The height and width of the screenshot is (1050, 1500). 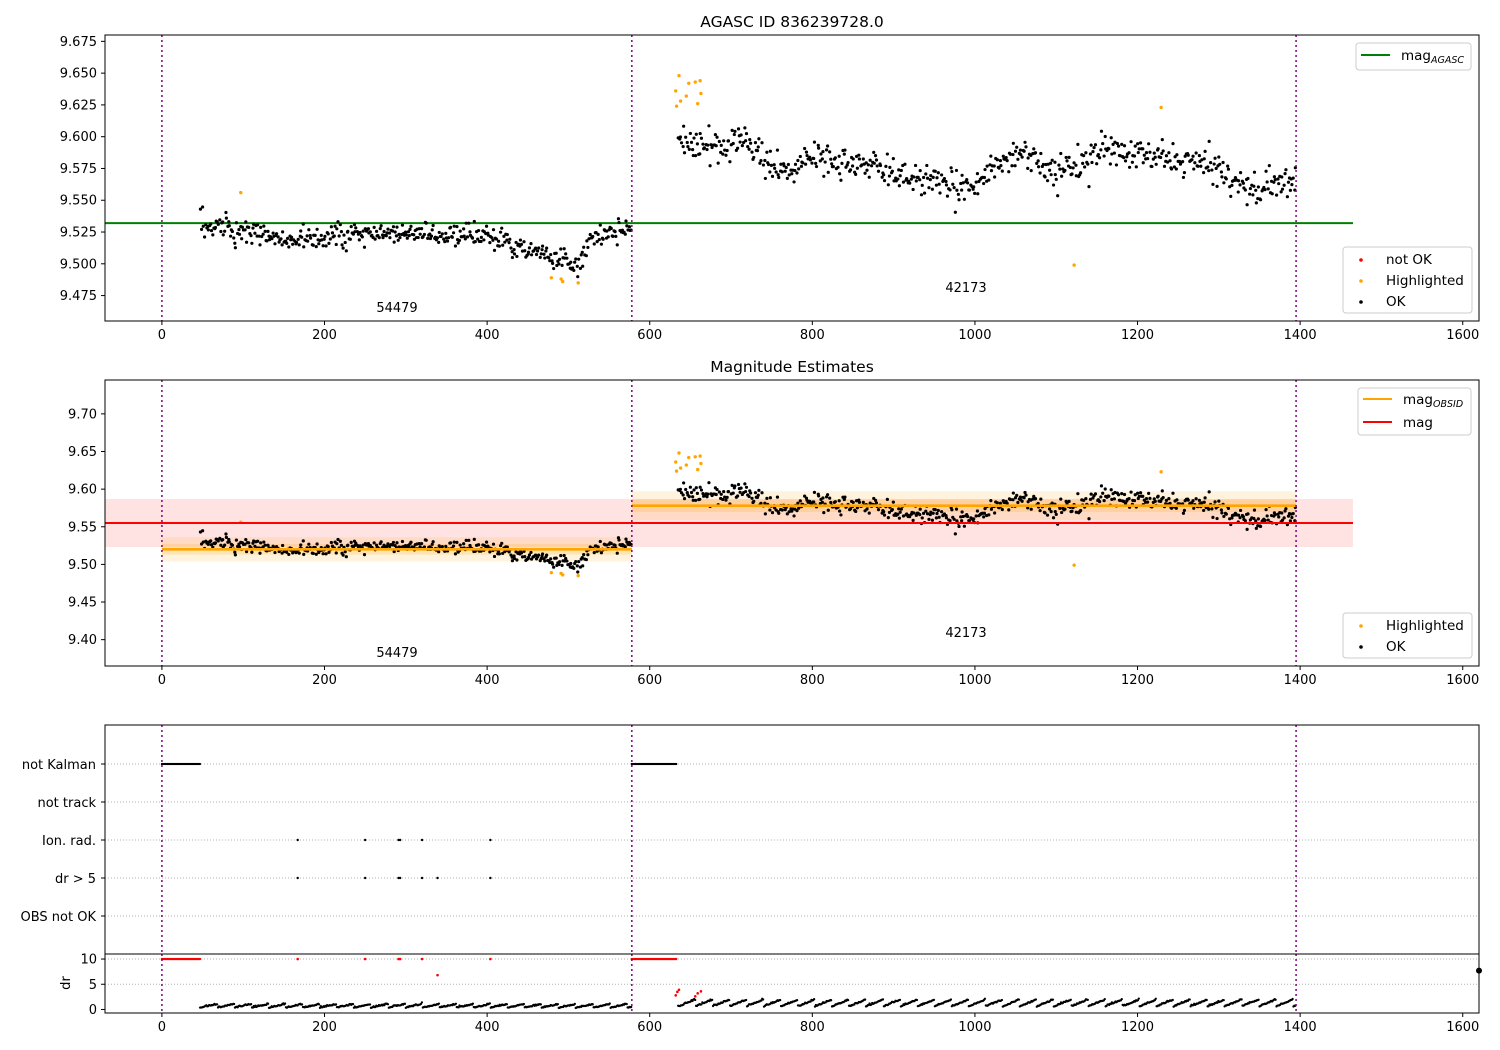 I want to click on y-tick-label: 9.40, so click(x=82, y=640).